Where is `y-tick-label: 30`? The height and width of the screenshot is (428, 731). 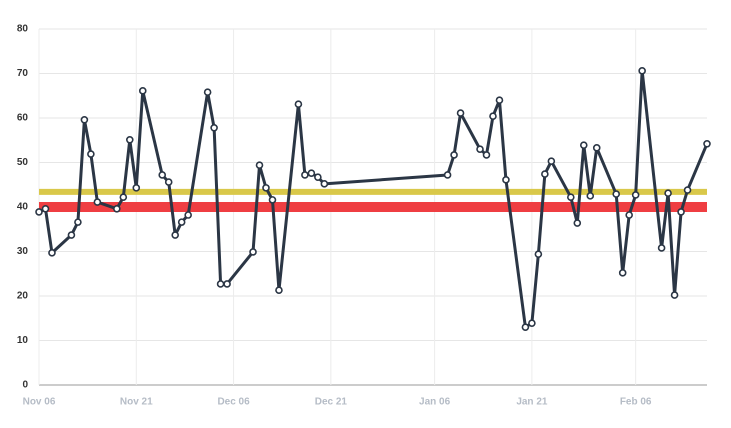
y-tick-label: 30 is located at coordinates (23, 251).